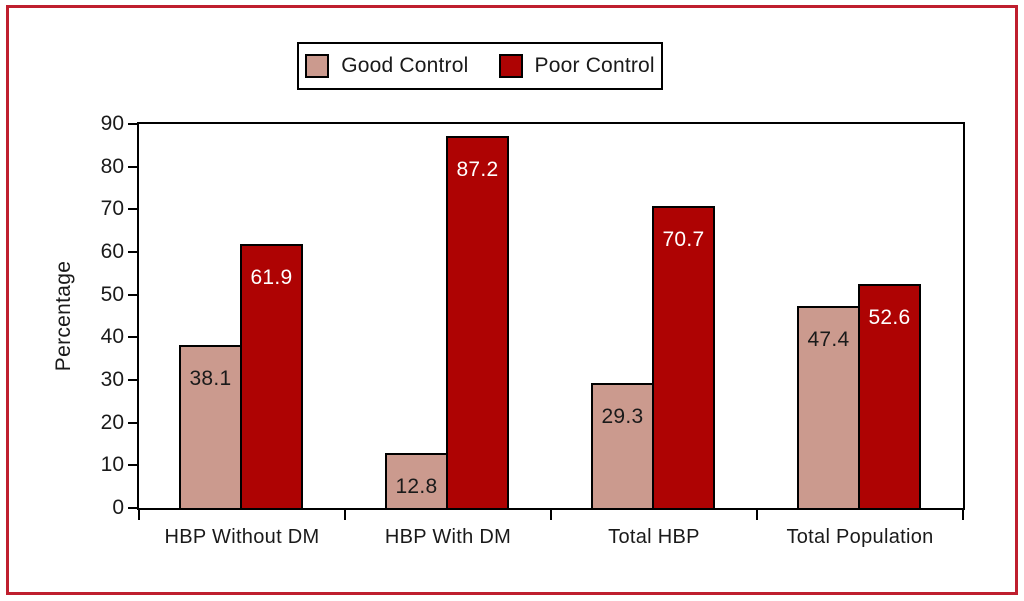 The width and height of the screenshot is (1024, 601). I want to click on y-axis-tick-label: 20, so click(112, 422).